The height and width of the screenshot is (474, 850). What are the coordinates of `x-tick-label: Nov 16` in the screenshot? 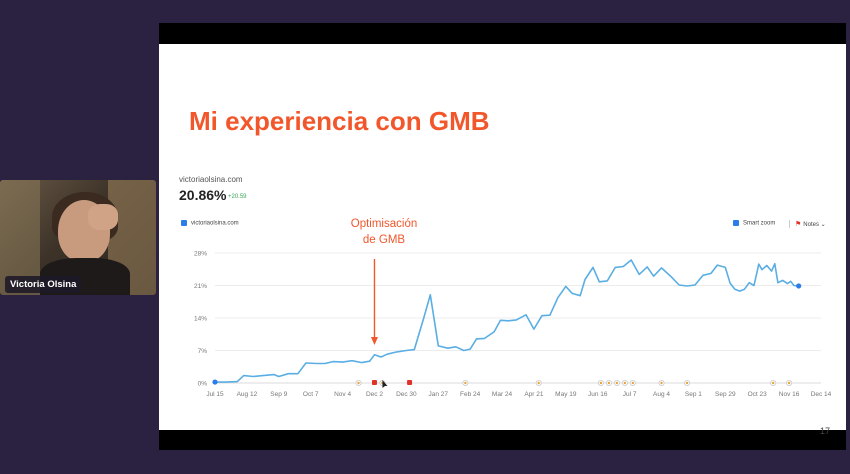 It's located at (789, 394).